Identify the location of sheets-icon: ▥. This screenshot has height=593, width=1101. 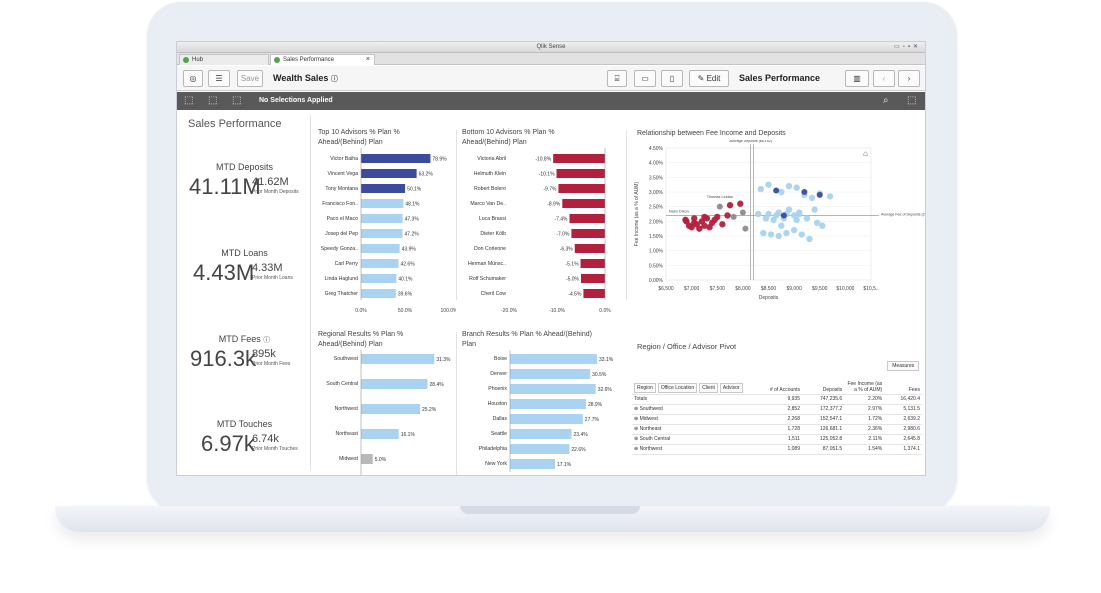
(857, 78).